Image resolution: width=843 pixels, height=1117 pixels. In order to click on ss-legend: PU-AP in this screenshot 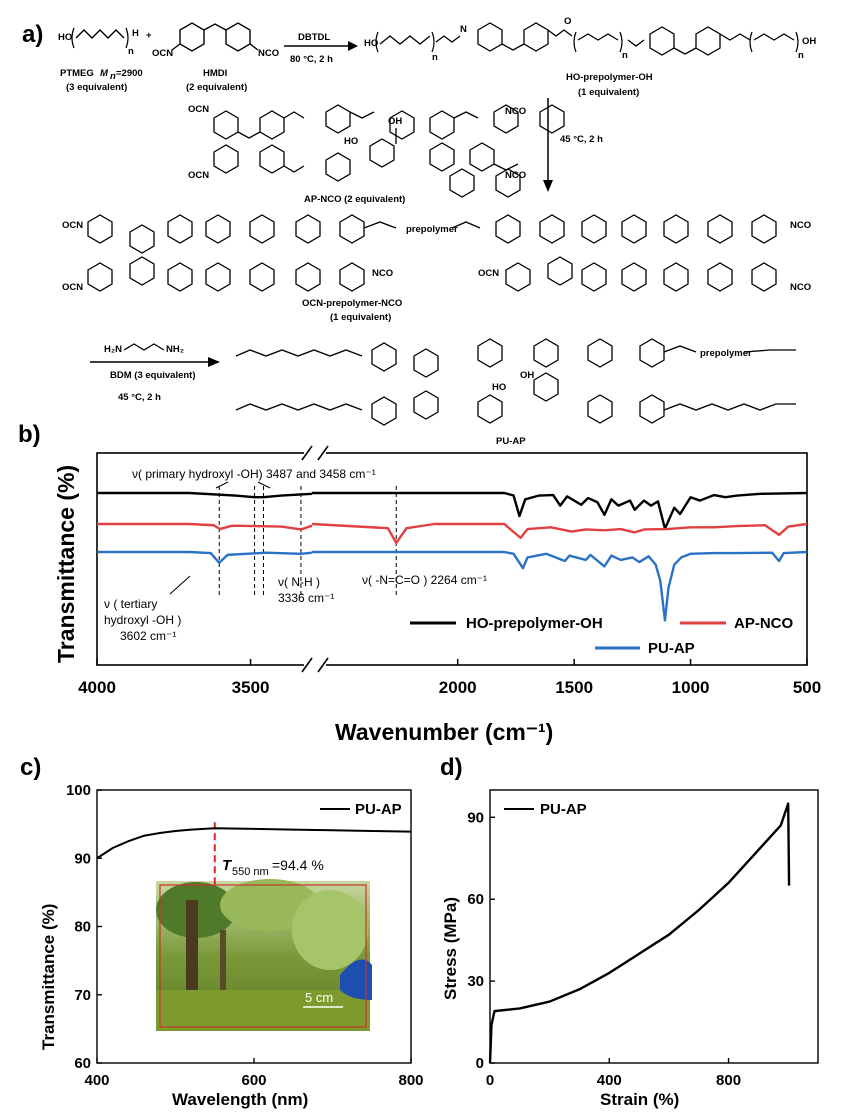, I will do `click(545, 809)`.